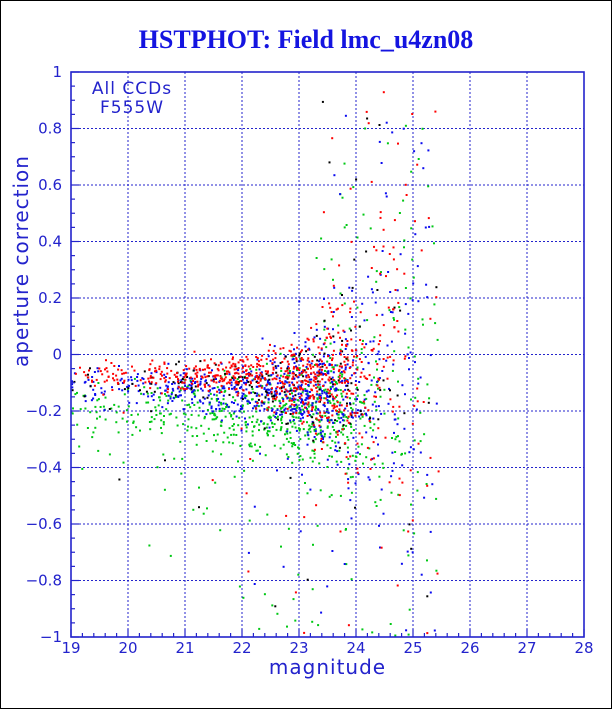 The image size is (612, 709). What do you see at coordinates (306, 39) in the screenshot?
I see `page-title: HSTPHOT: Field lmc_u4zn08` at bounding box center [306, 39].